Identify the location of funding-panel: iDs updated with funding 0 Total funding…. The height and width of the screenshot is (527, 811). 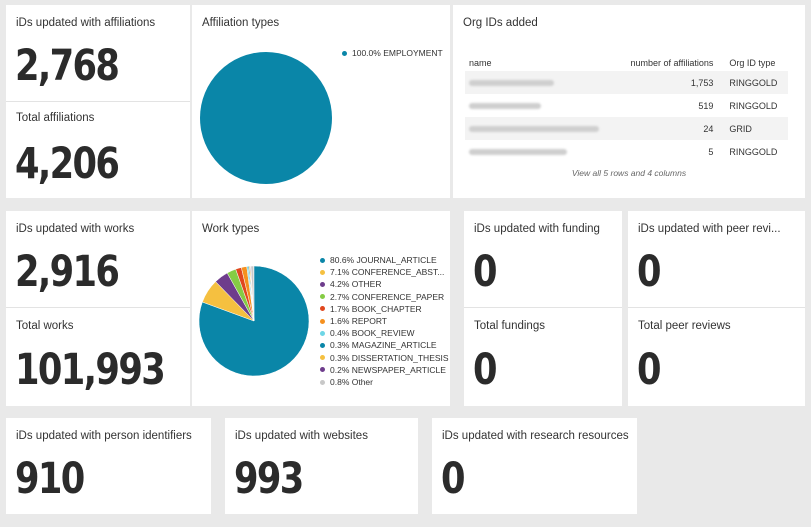
(543, 308).